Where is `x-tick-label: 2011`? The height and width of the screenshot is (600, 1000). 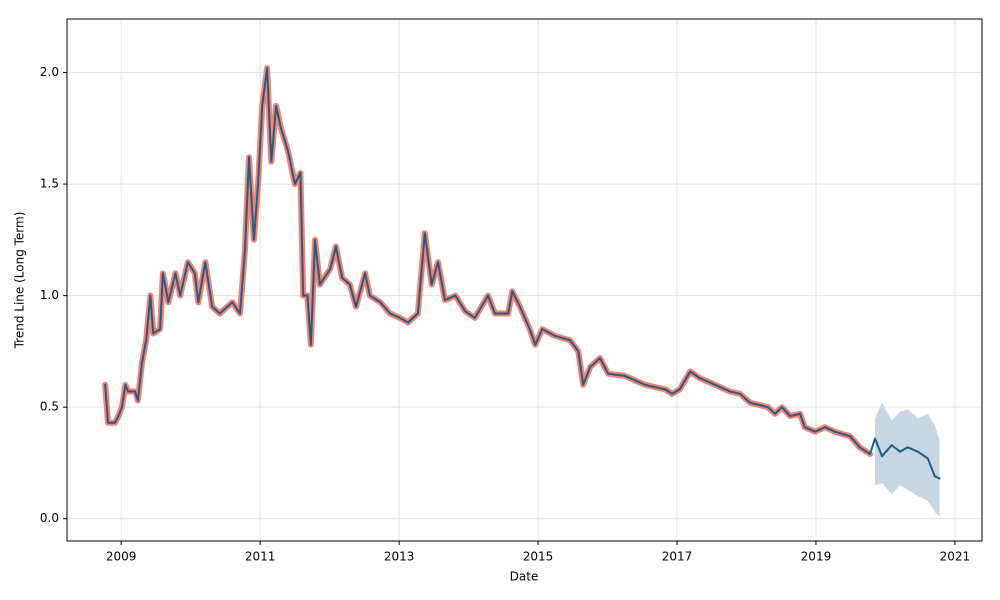 x-tick-label: 2011 is located at coordinates (260, 557).